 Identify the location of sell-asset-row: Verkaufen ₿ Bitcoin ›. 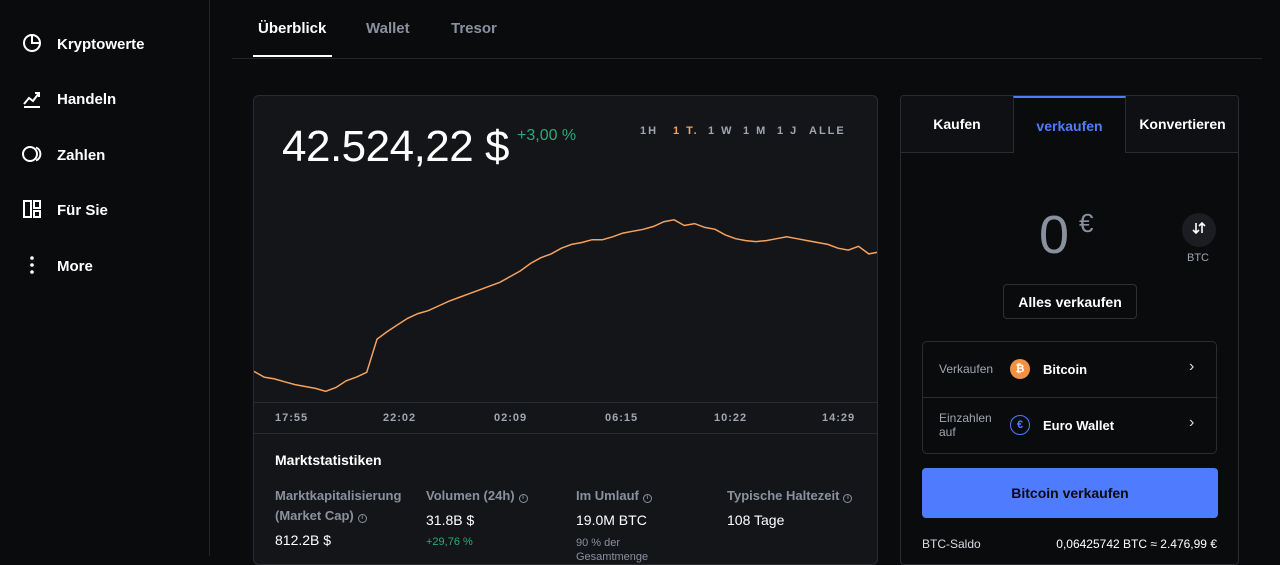
(1070, 369).